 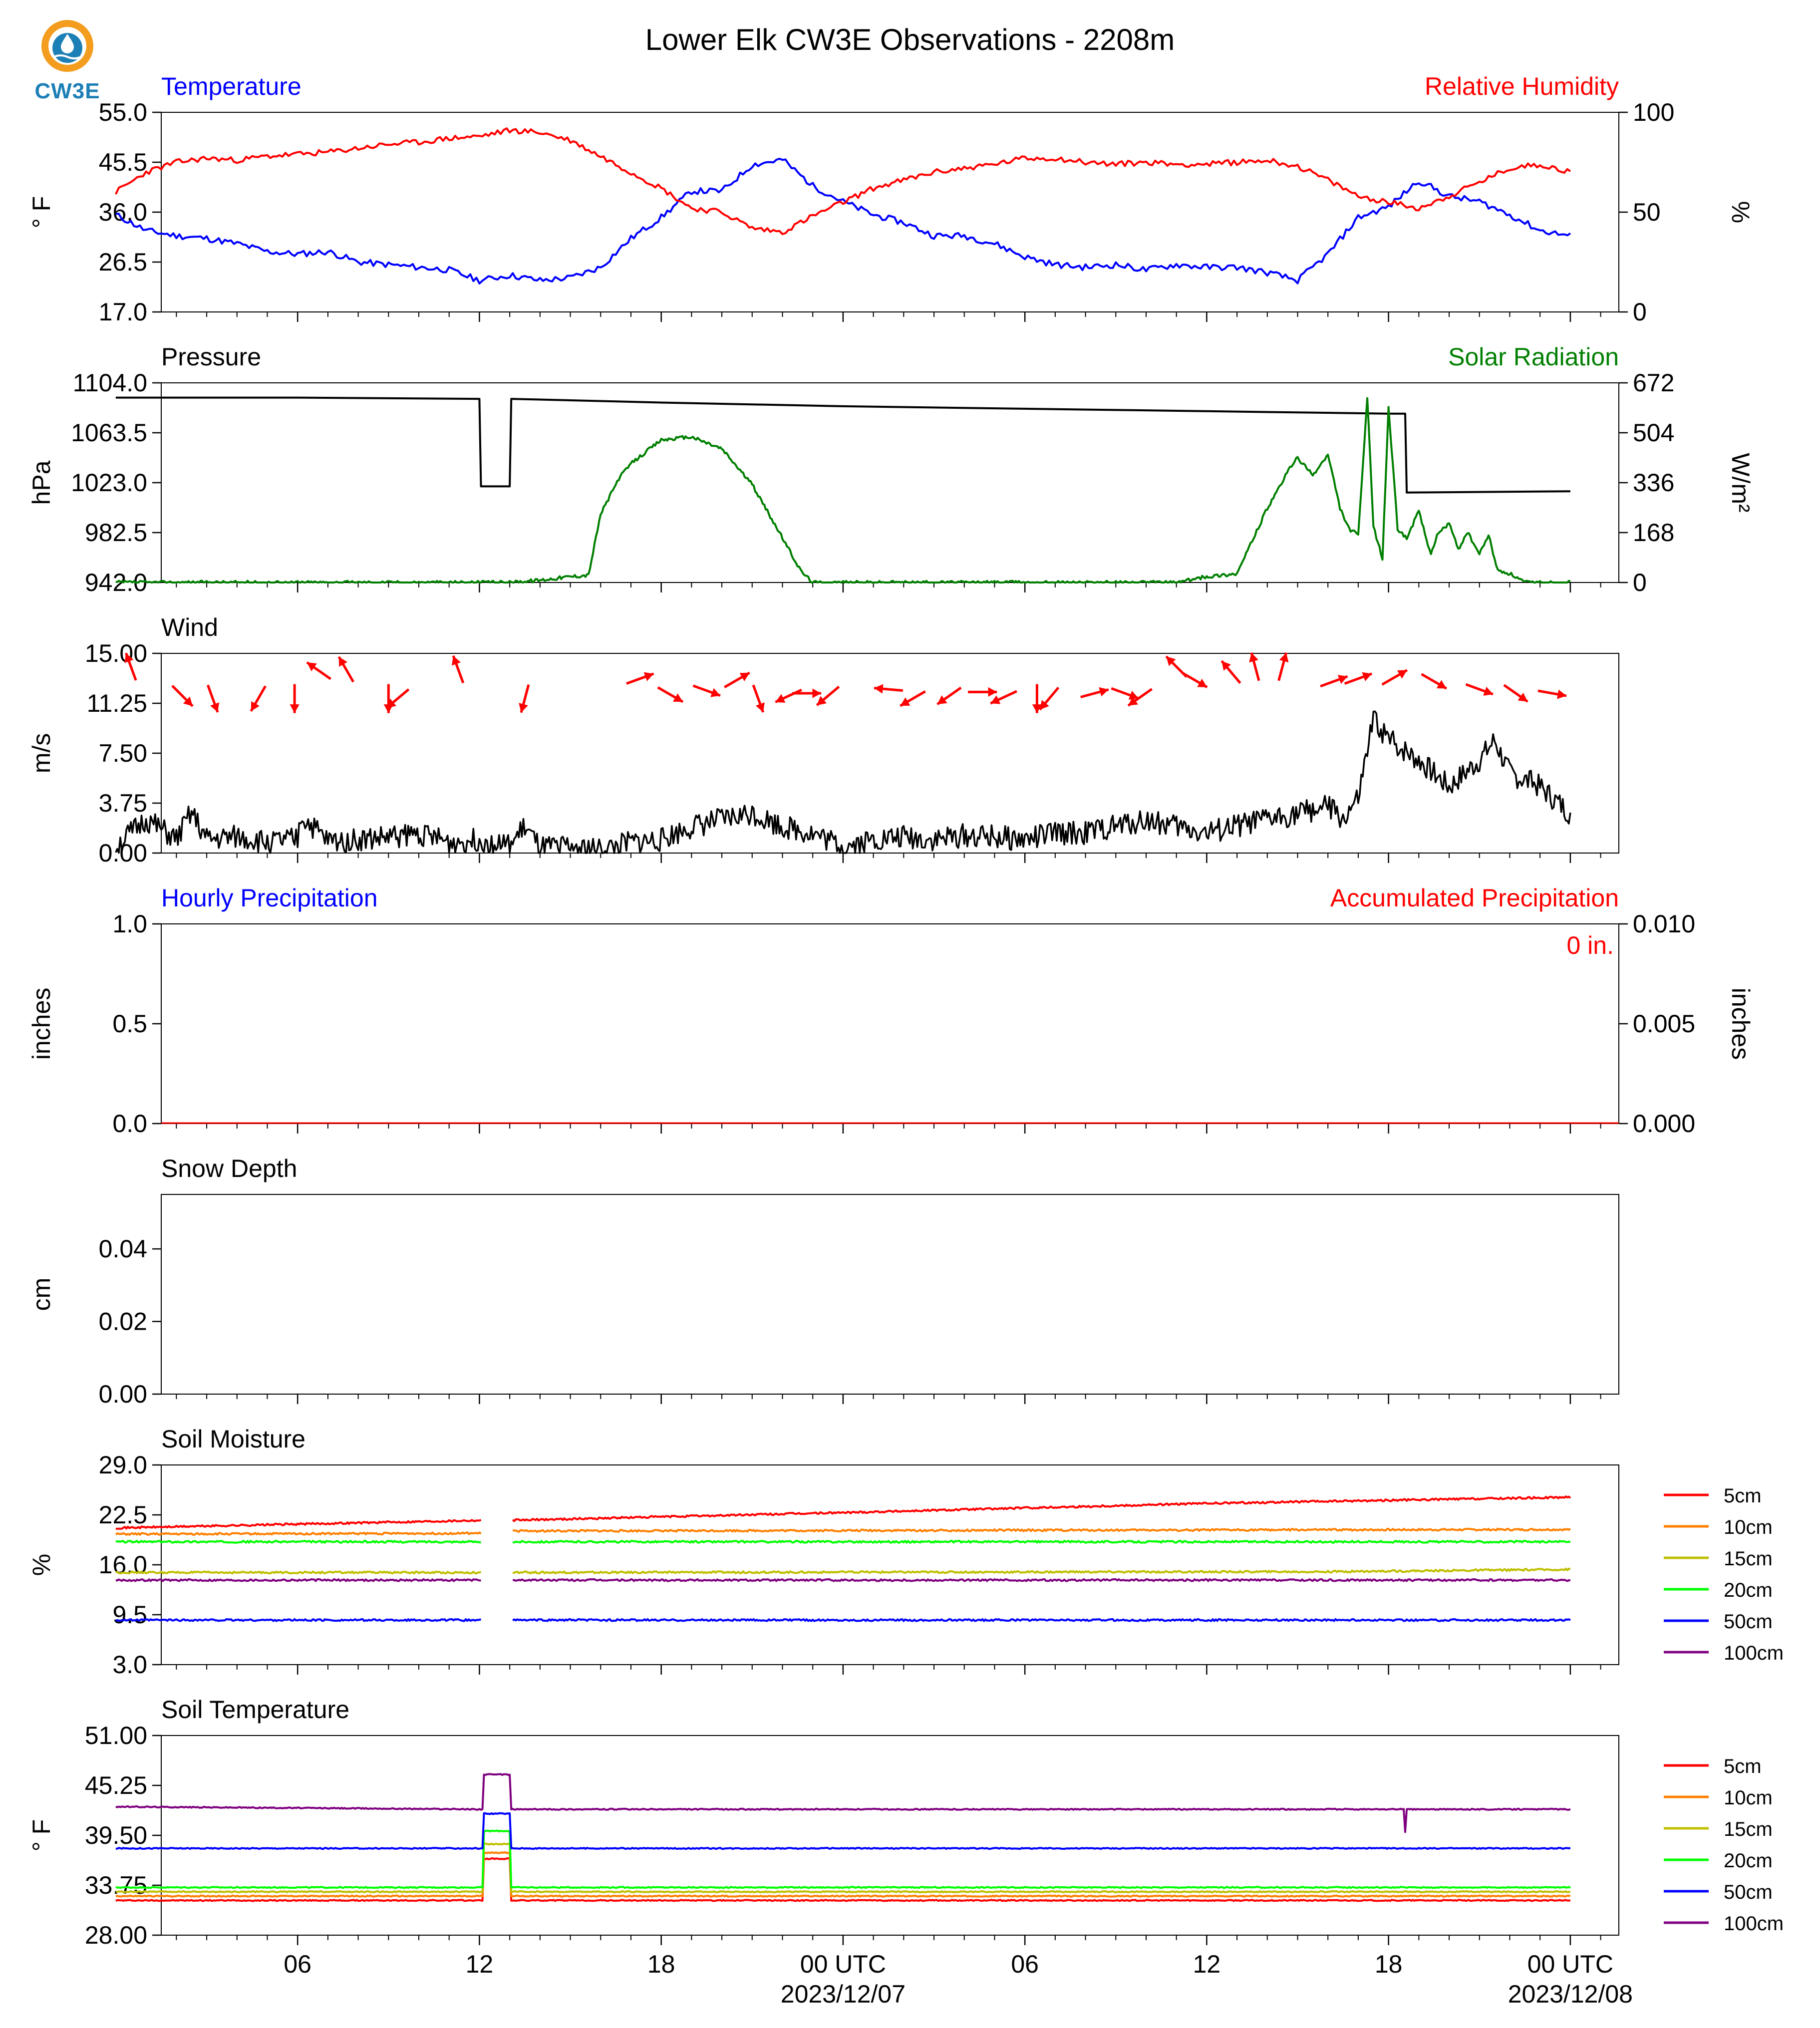 What do you see at coordinates (1647, 212) in the screenshot?
I see `y-right-tick-label: 50` at bounding box center [1647, 212].